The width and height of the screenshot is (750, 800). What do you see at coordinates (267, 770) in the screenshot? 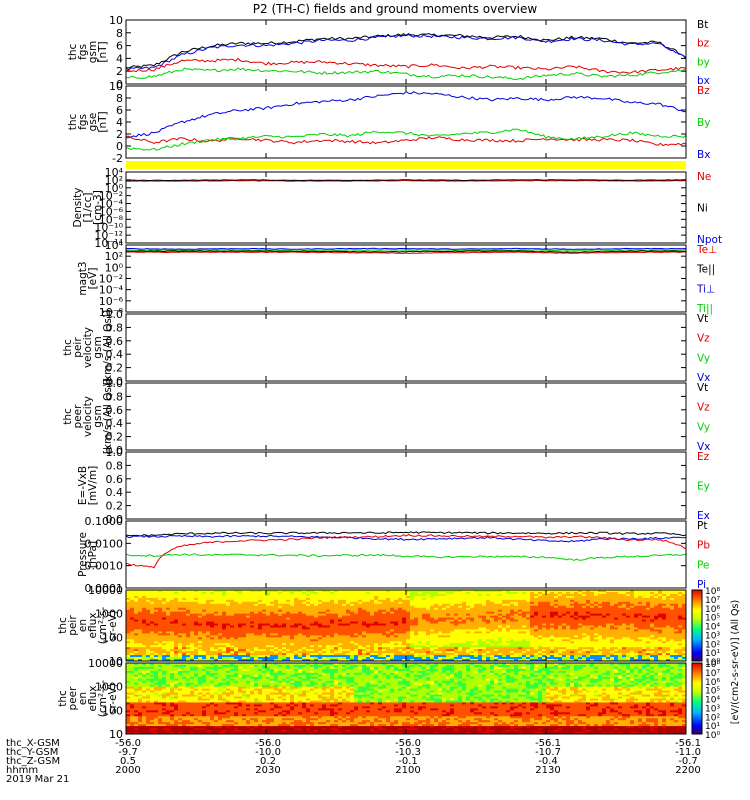
I see `x-axis-value: 2030` at bounding box center [267, 770].